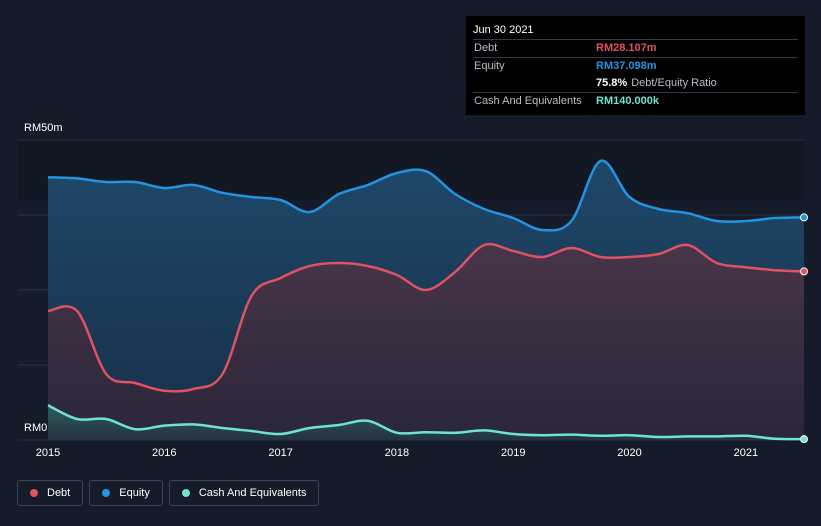  What do you see at coordinates (185, 493) in the screenshot?
I see `cash-dot-icon` at bounding box center [185, 493].